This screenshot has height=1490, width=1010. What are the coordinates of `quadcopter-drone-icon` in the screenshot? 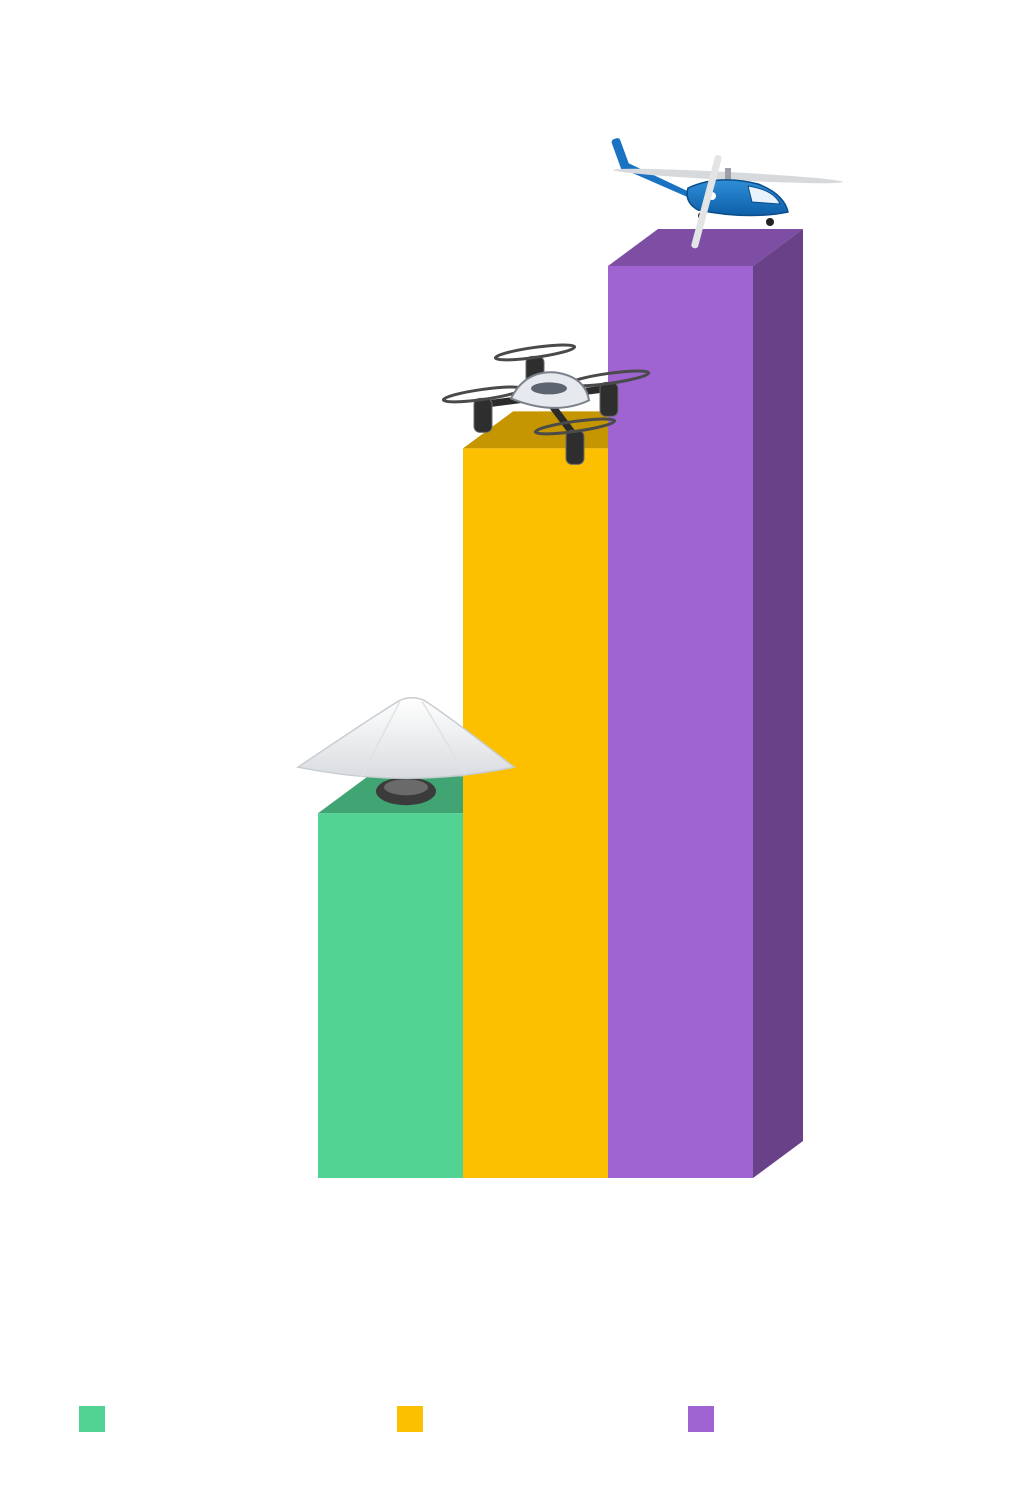 It's located at (546, 404).